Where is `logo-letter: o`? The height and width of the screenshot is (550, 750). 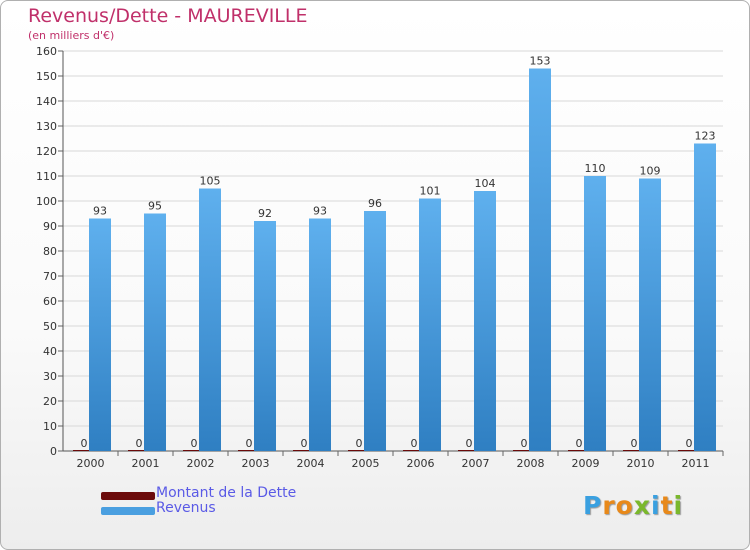 logo-letter: o is located at coordinates (624, 505).